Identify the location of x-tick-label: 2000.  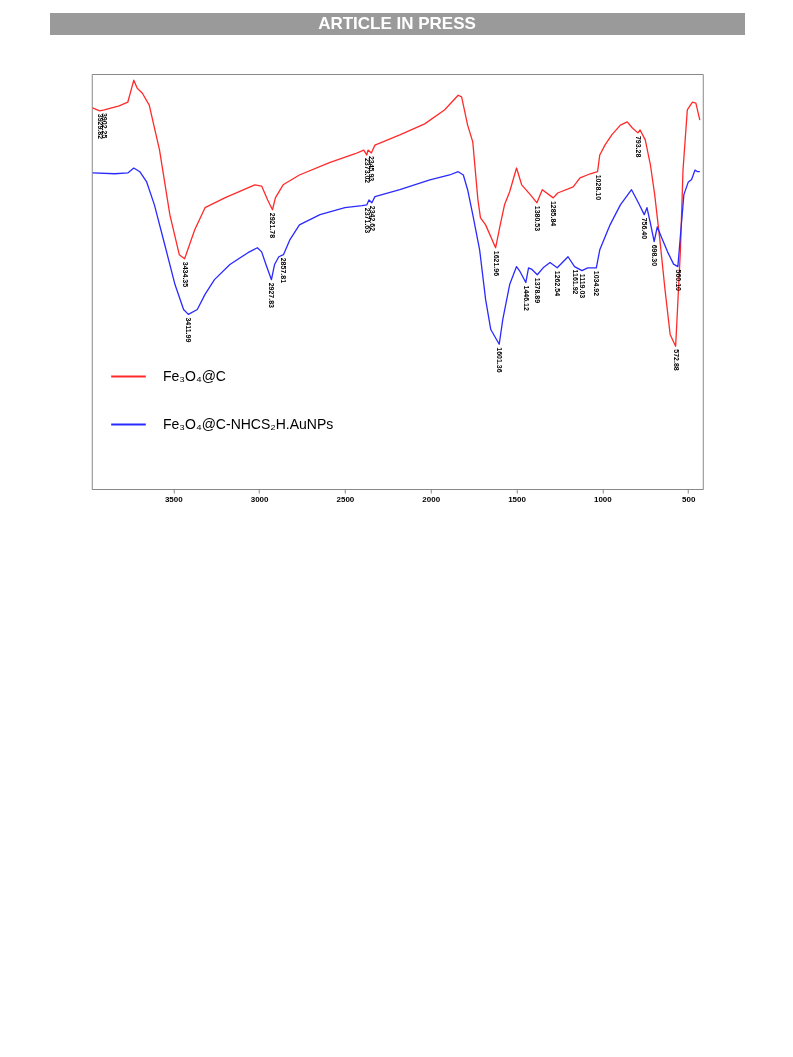
(431, 499).